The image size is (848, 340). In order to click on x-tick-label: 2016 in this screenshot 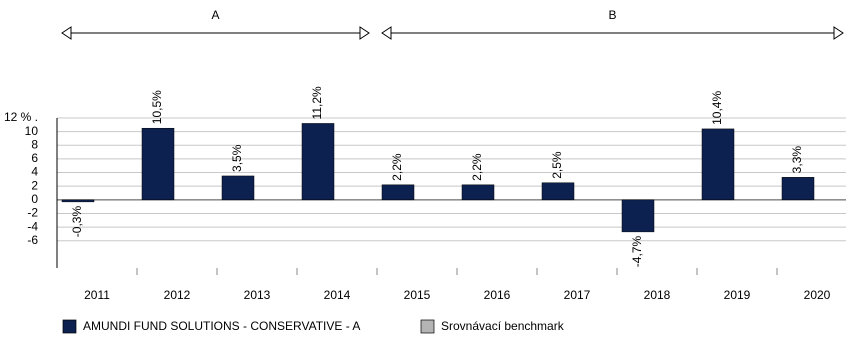, I will do `click(497, 295)`.